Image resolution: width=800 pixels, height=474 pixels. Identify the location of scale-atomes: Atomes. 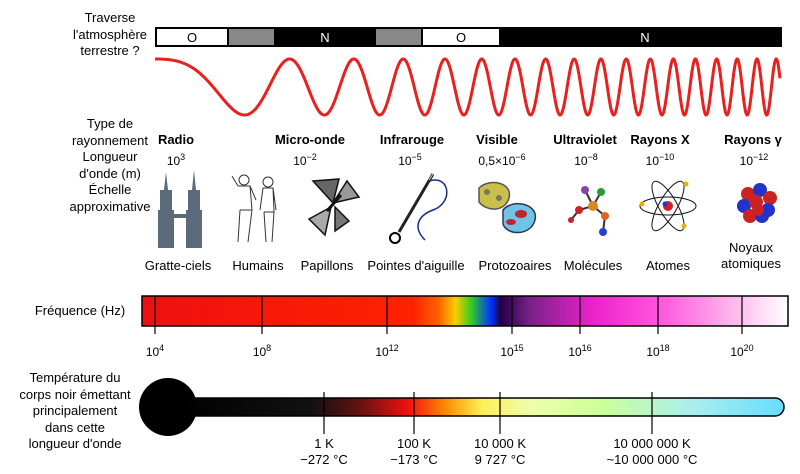
(668, 265).